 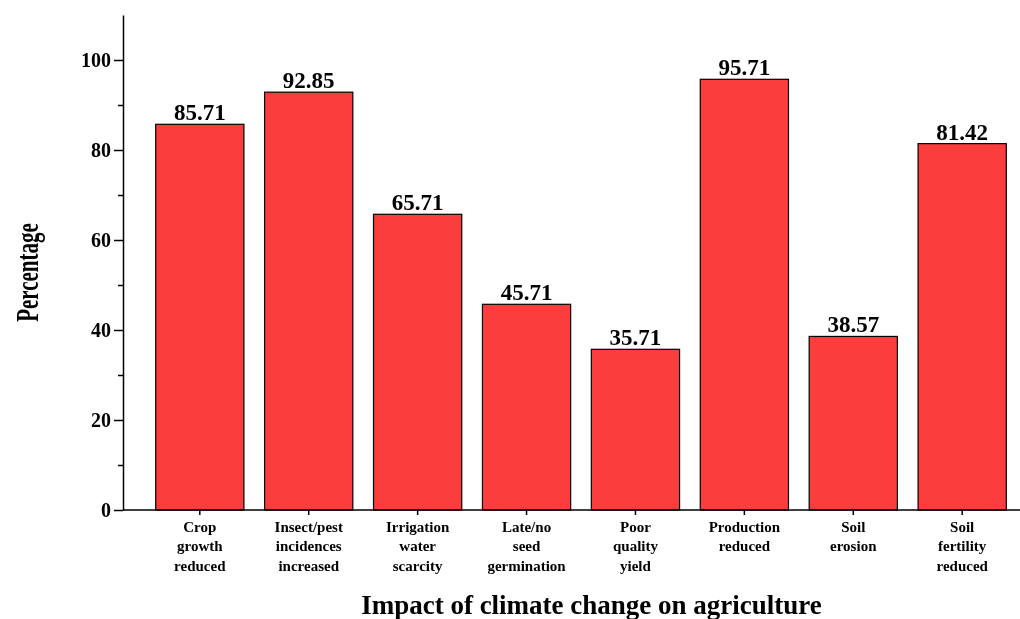 I want to click on y-tick-label: 80, so click(x=101, y=149).